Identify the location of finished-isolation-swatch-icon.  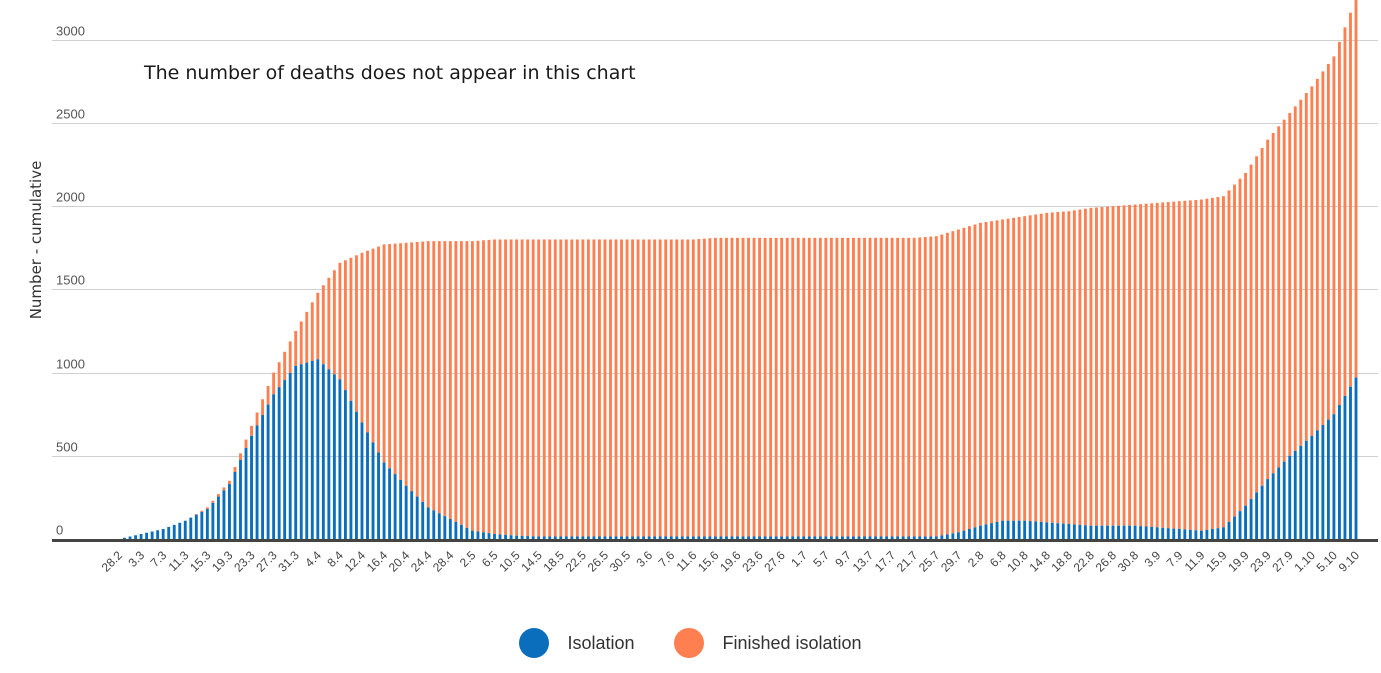
(689, 643).